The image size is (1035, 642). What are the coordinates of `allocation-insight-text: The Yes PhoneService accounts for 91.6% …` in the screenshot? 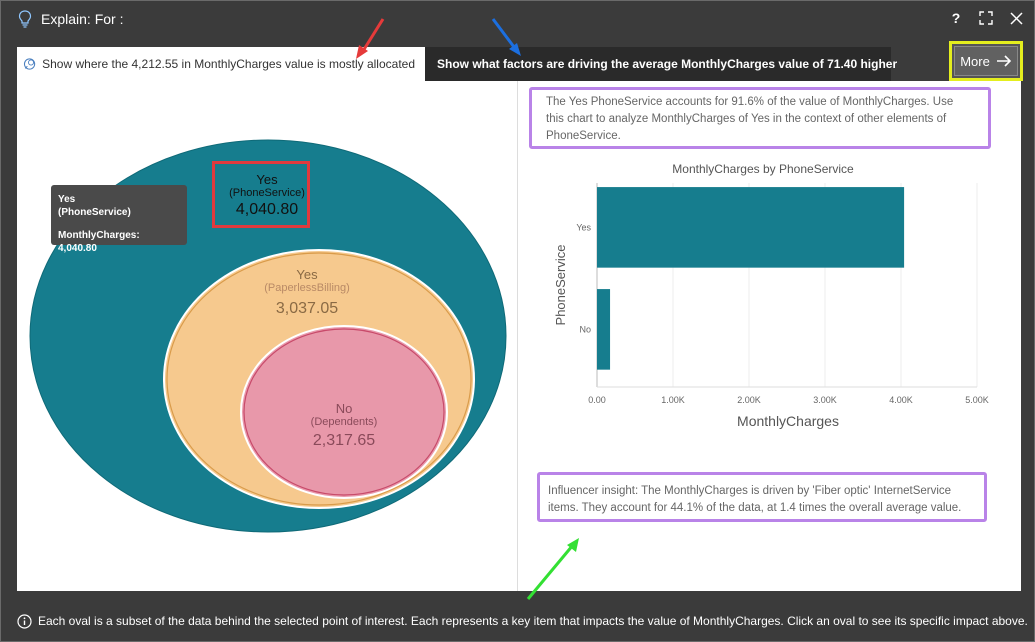 It's located at (760, 118).